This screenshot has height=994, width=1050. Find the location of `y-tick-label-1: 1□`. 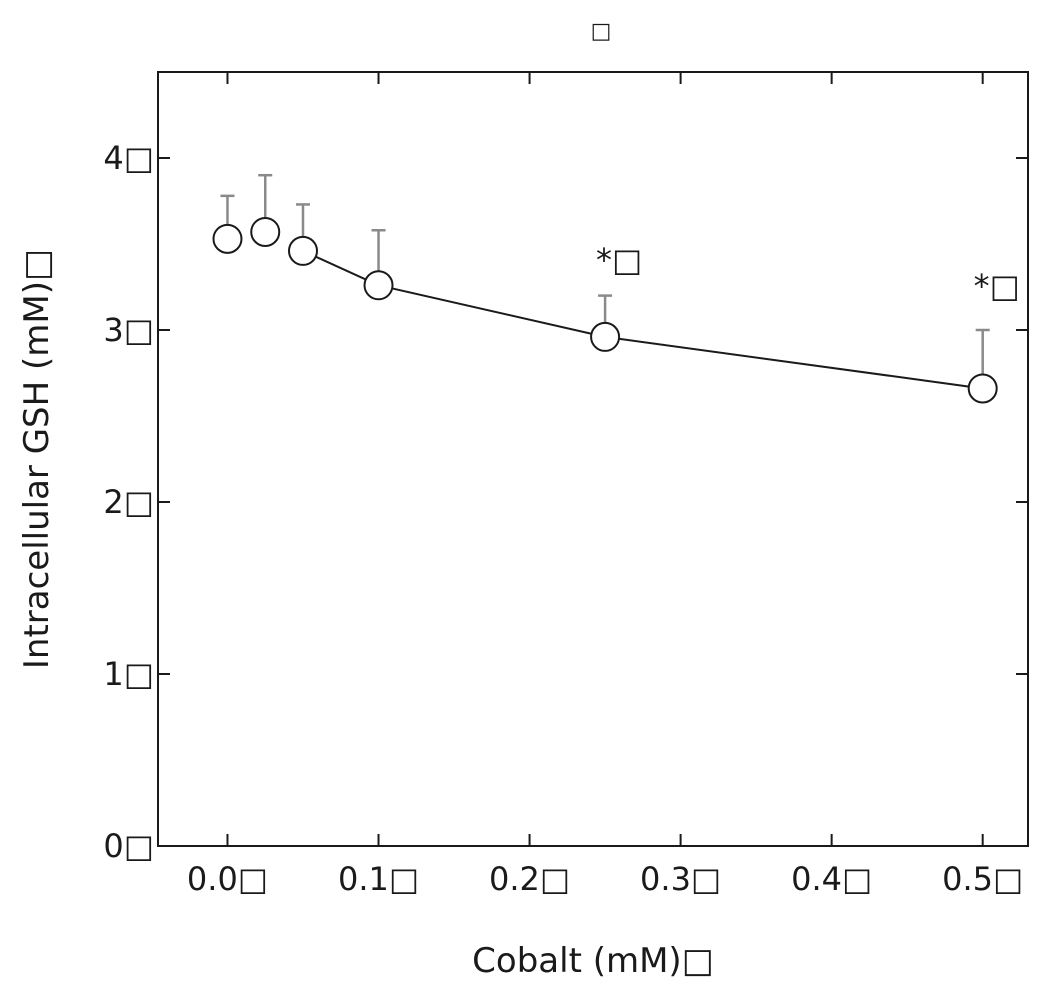

y-tick-label-1: 1□ is located at coordinates (128, 674).